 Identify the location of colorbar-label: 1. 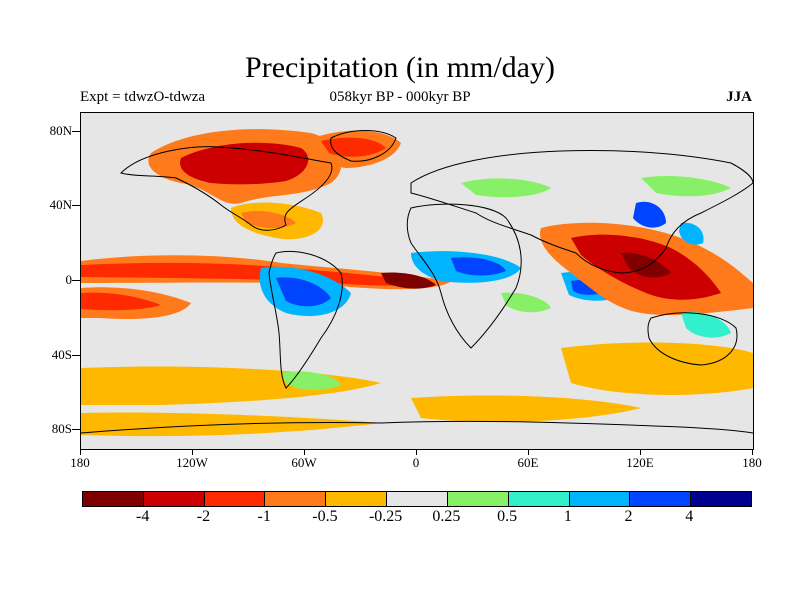
(567, 516).